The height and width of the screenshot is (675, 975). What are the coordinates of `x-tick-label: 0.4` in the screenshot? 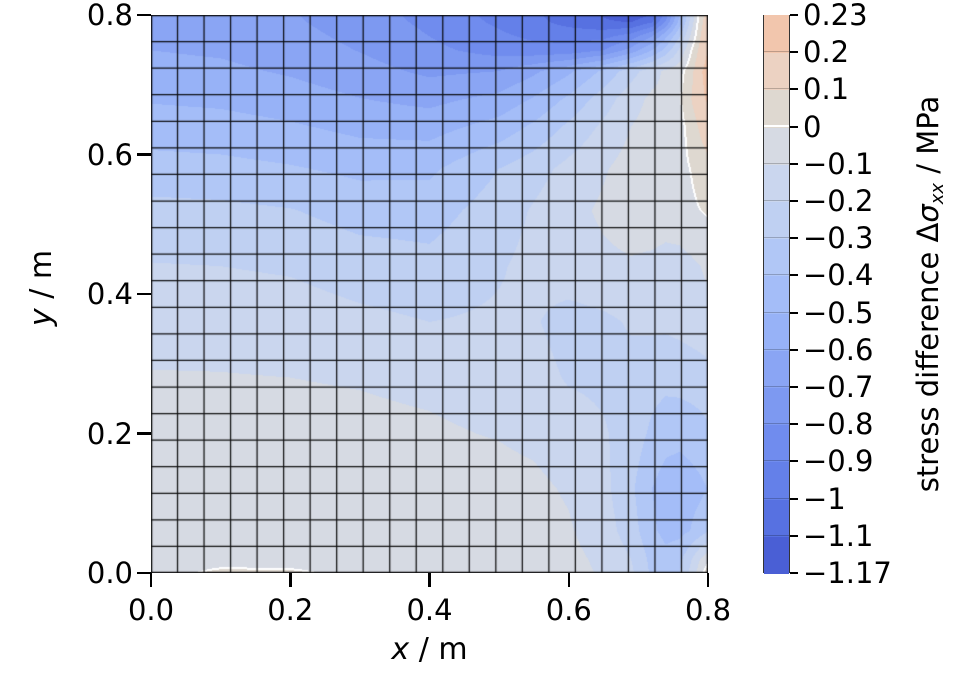 It's located at (429, 610).